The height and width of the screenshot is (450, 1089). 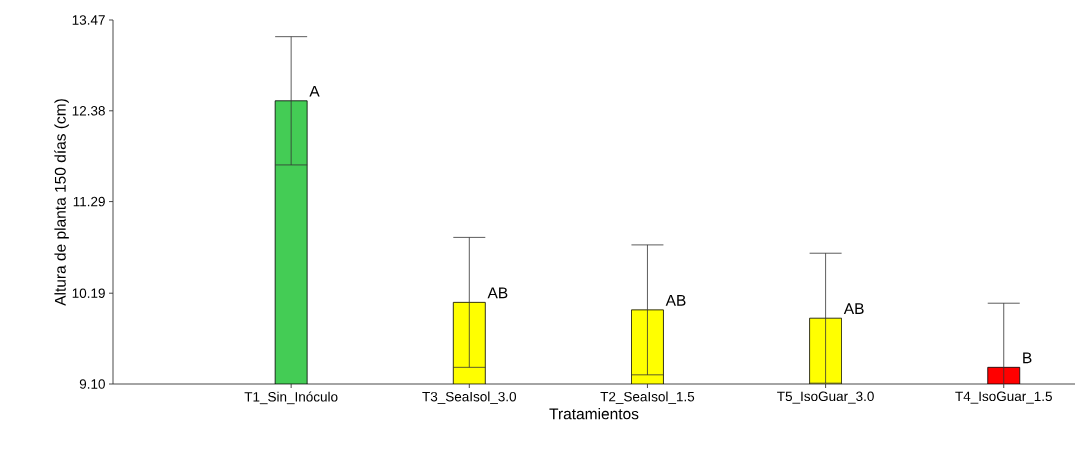 What do you see at coordinates (61, 202) in the screenshot?
I see `y-axis-title: Altura de planta 150 días (cm)` at bounding box center [61, 202].